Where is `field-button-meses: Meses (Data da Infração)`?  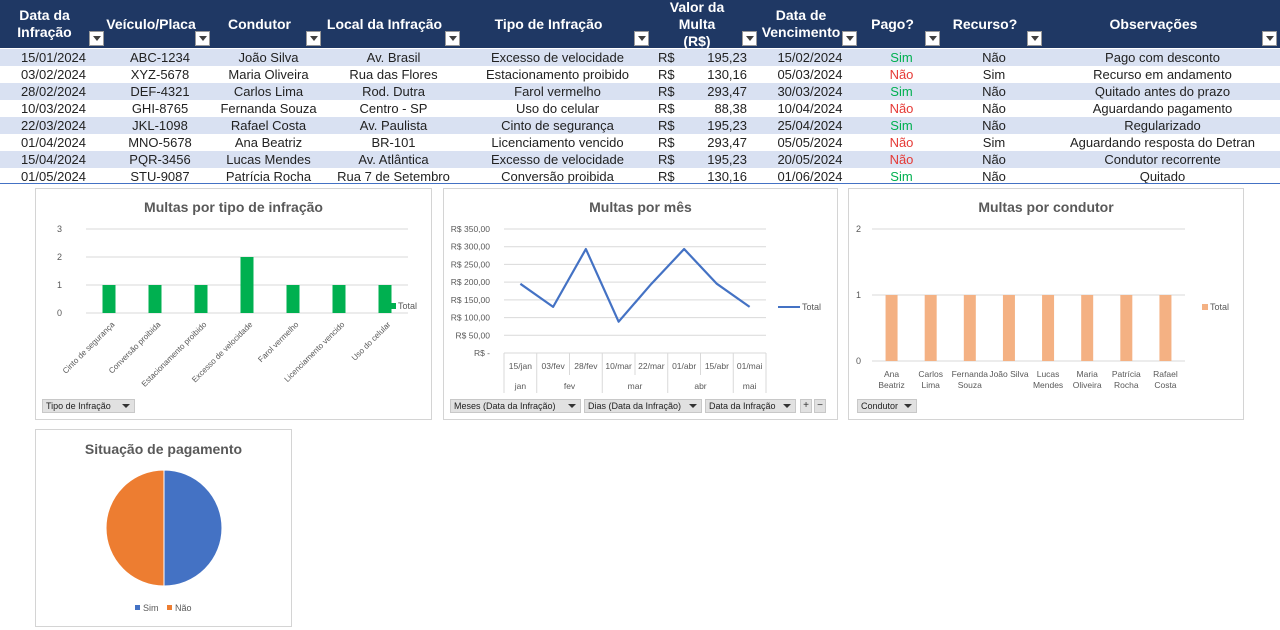 field-button-meses: Meses (Data da Infração) is located at coordinates (515, 406).